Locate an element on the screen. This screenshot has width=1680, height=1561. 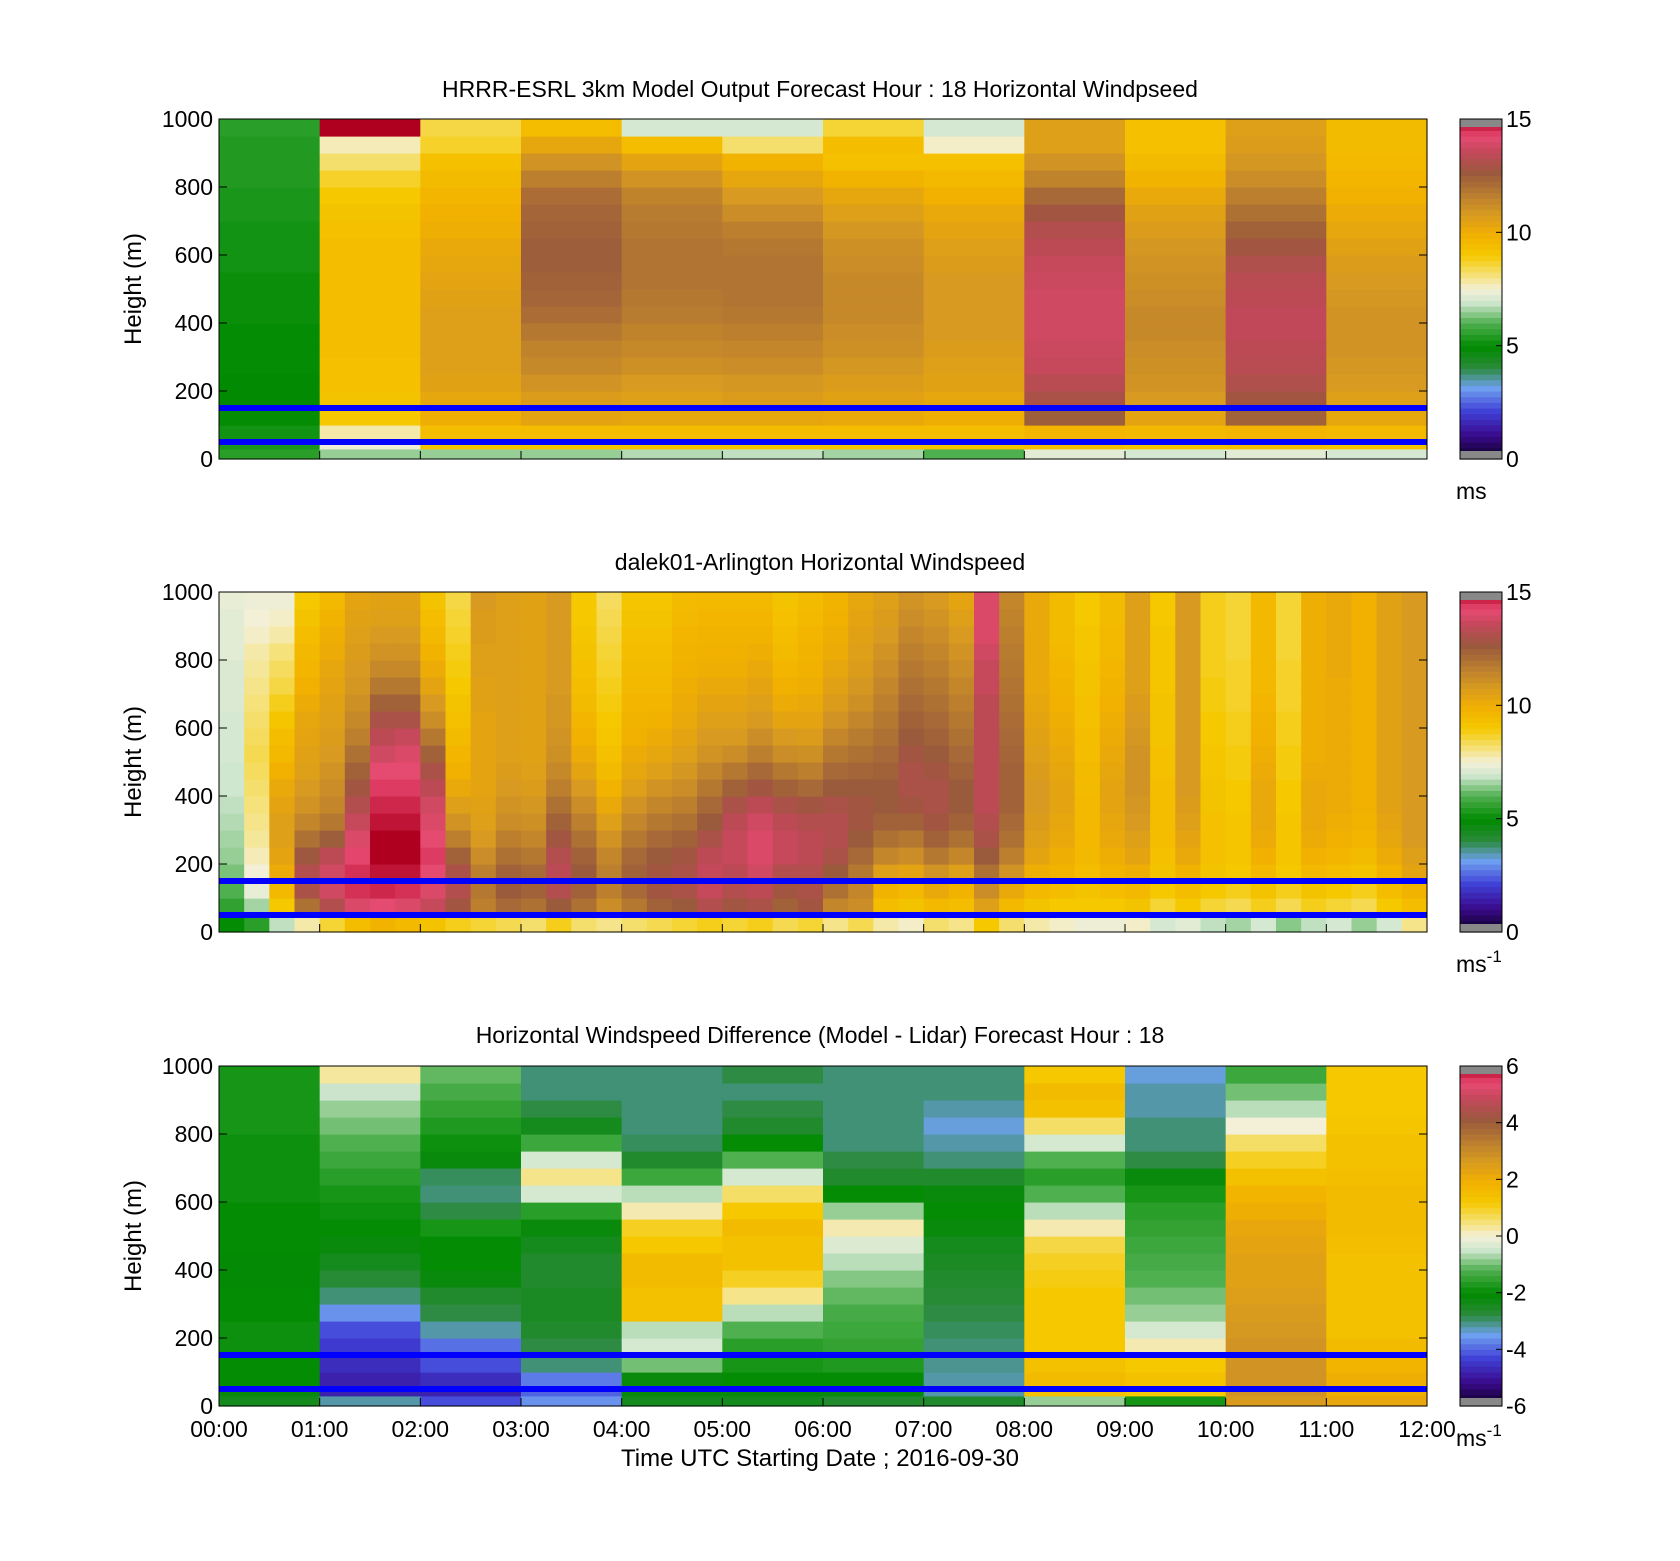
colorbar-tick-label: -2 is located at coordinates (1516, 1293).